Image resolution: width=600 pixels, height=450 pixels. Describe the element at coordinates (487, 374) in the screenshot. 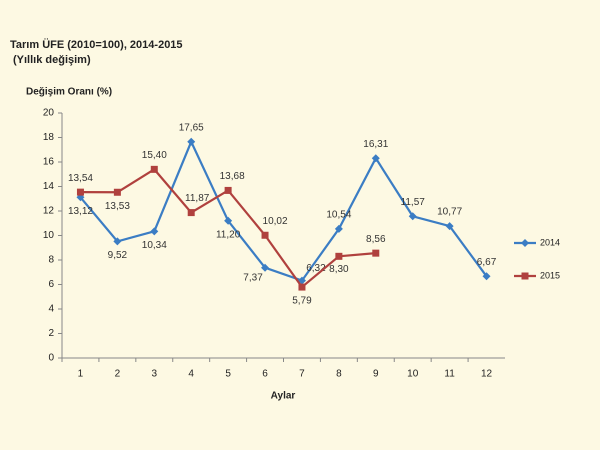

I see `x-tick-label: 12` at that location.